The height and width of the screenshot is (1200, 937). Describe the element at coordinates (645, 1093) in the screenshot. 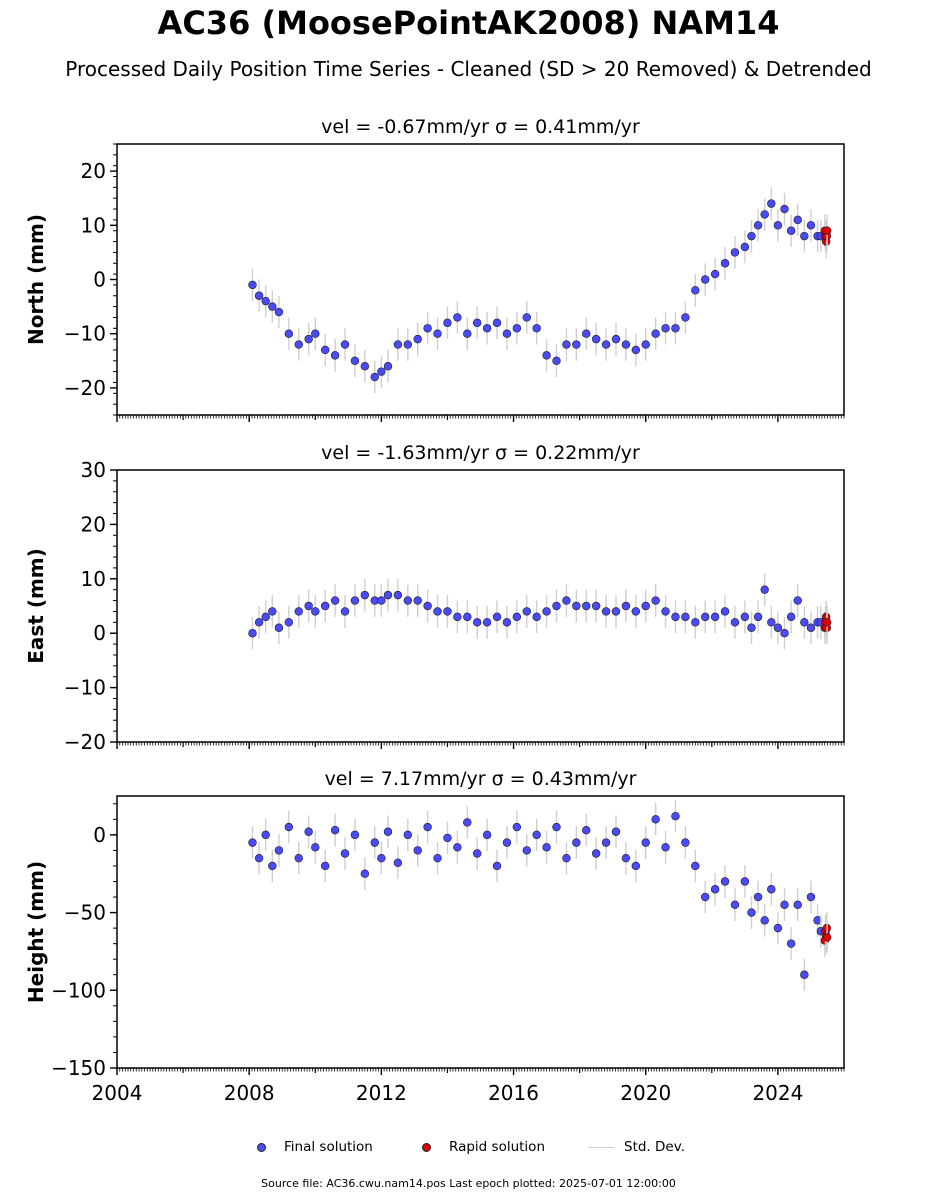

I see `height-xtick-label: 2020` at that location.